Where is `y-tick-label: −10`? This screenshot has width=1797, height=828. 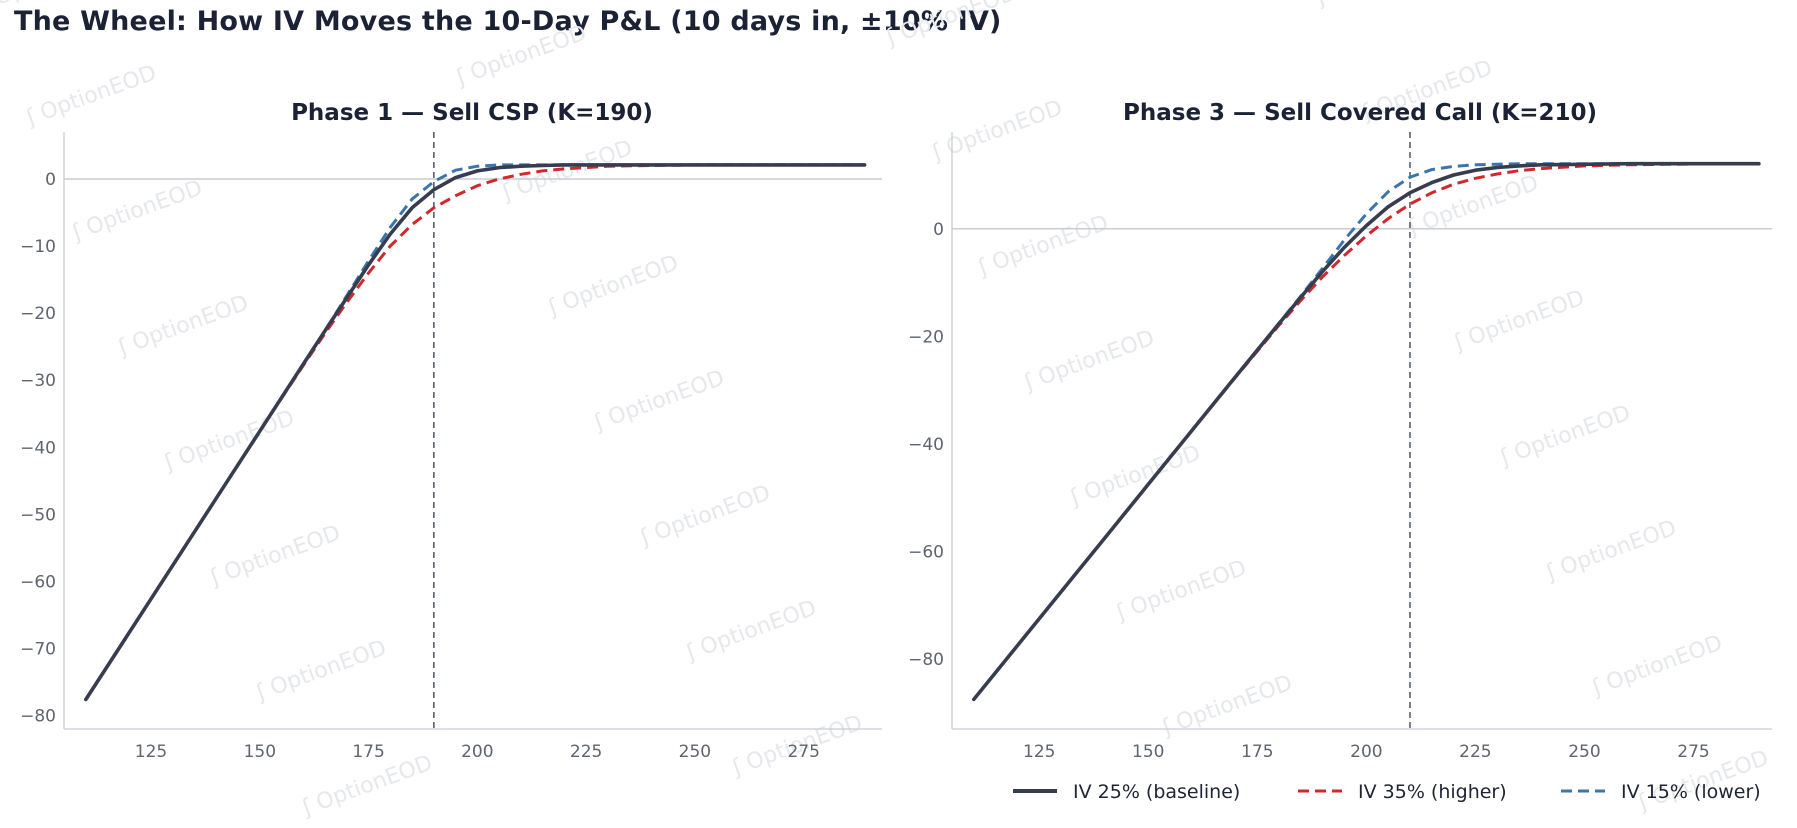 y-tick-label: −10 is located at coordinates (38, 247).